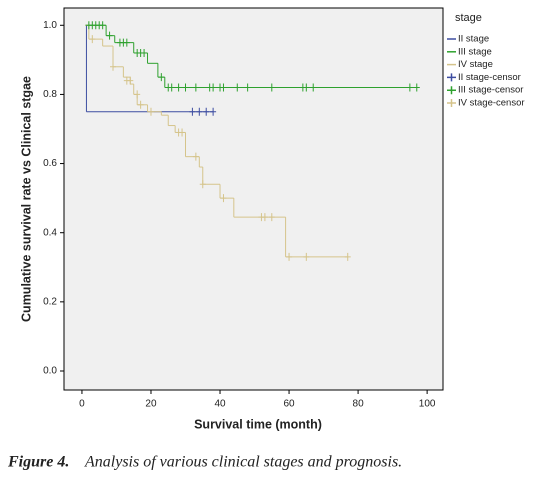 The width and height of the screenshot is (547, 479). What do you see at coordinates (490, 90) in the screenshot?
I see `legend-label: III stage-censor` at bounding box center [490, 90].